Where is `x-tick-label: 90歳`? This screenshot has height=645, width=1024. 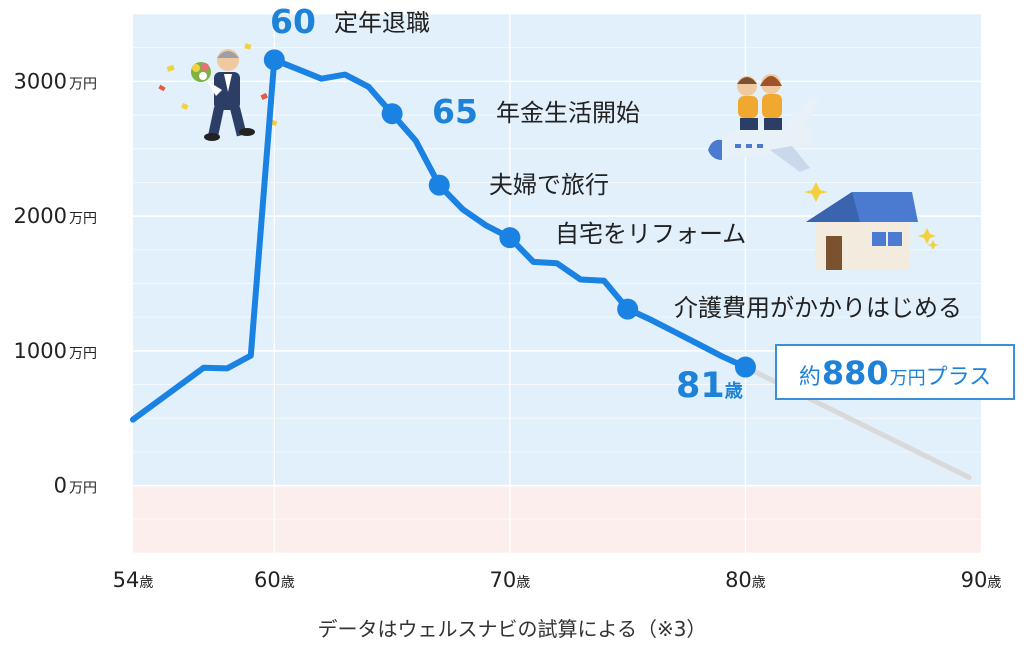
x-tick-label: 90歳 is located at coordinates (981, 580).